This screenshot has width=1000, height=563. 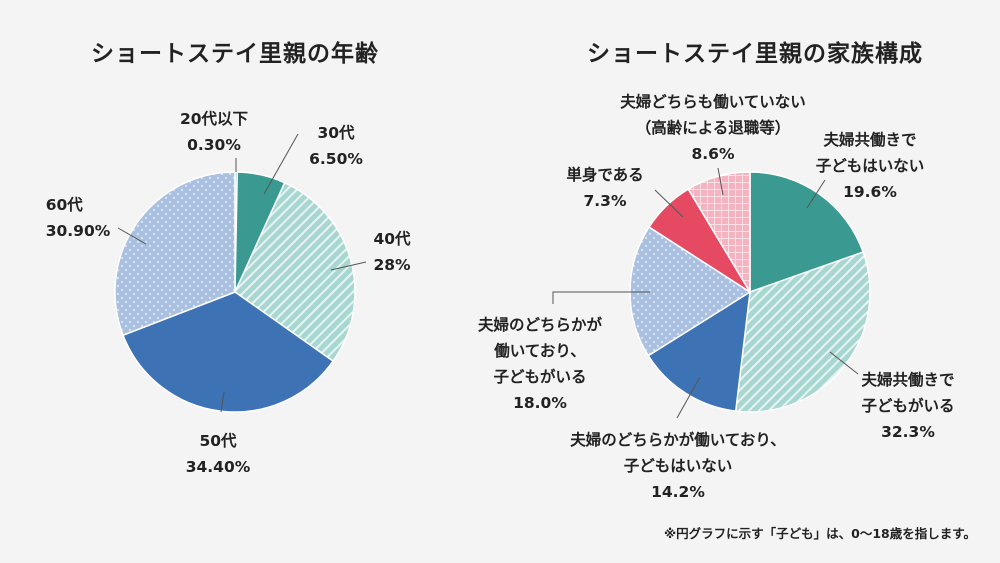 I want to click on label-single-income-no-children: 夫婦のどちらかが働いており、 子どもはいない 14.2%, so click(x=678, y=466).